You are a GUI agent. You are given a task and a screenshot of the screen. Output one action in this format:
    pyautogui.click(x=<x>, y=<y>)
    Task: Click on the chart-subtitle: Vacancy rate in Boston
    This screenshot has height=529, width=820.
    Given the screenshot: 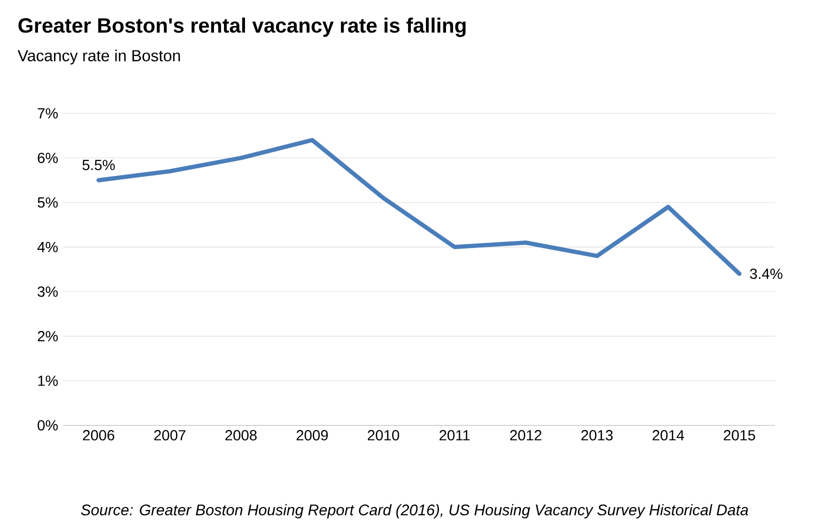 What is the action you would take?
    pyautogui.click(x=99, y=56)
    